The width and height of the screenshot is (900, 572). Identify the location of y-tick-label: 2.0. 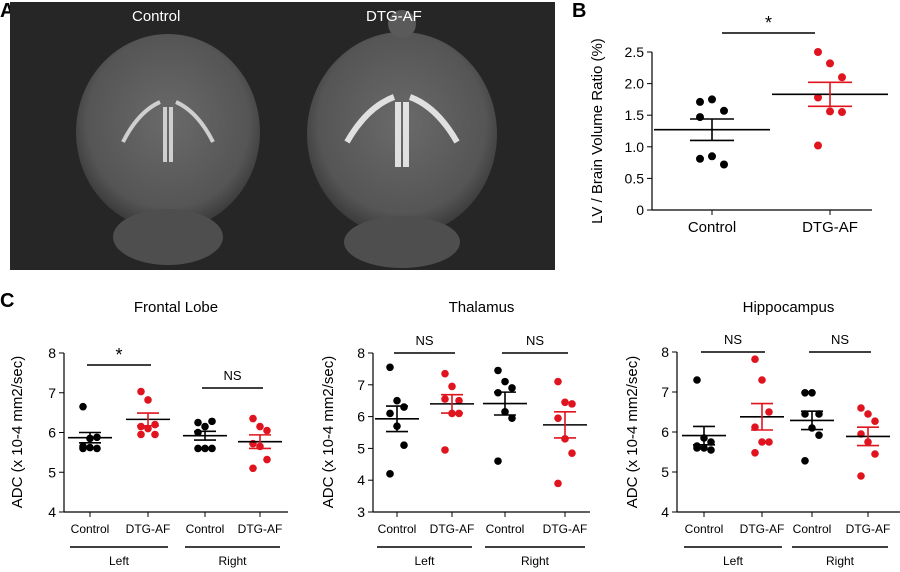
(635, 84).